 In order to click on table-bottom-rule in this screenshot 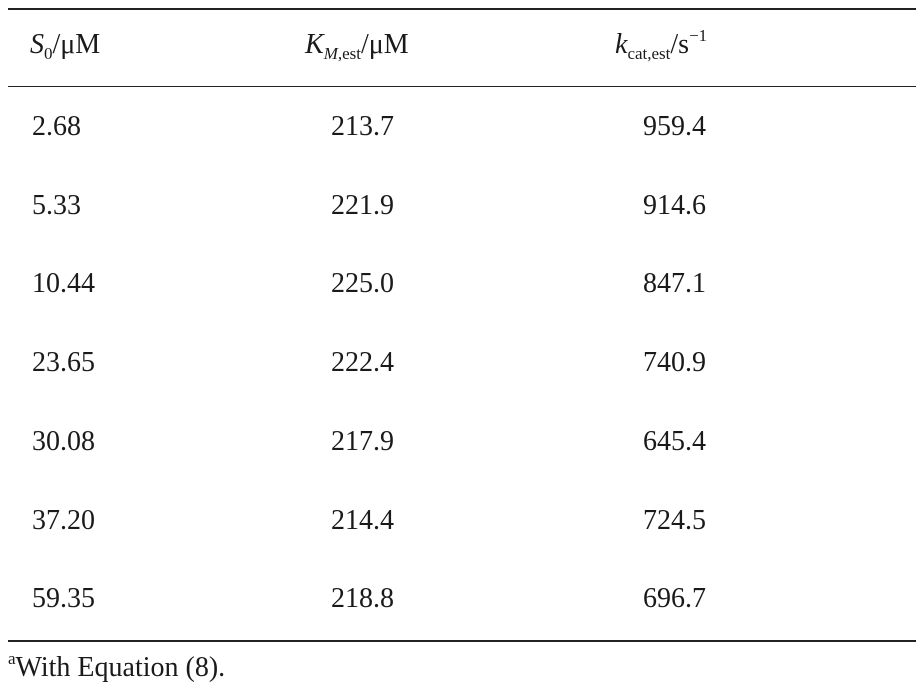, I will do `click(462, 641)`.